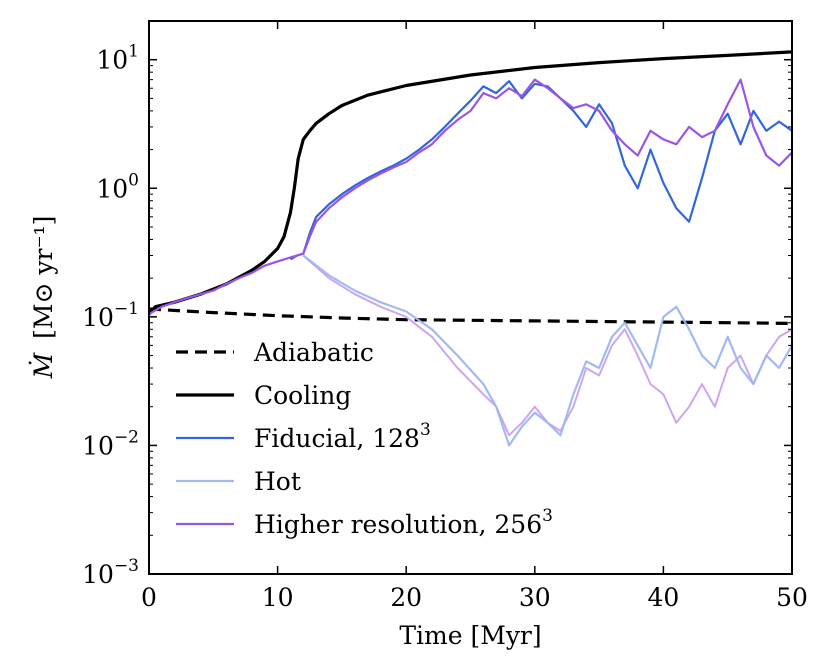 This screenshot has height=671, width=832. Describe the element at coordinates (302, 395) in the screenshot. I see `legend-label-cooling: Cooling` at that location.